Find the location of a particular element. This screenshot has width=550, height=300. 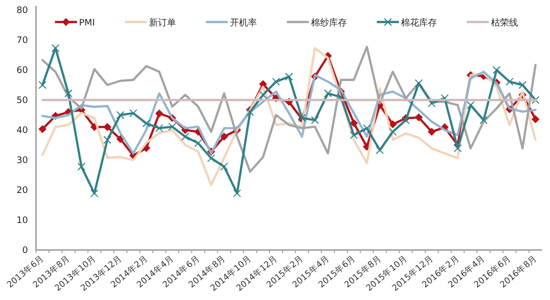

legend-label: PMI is located at coordinates (87, 23).